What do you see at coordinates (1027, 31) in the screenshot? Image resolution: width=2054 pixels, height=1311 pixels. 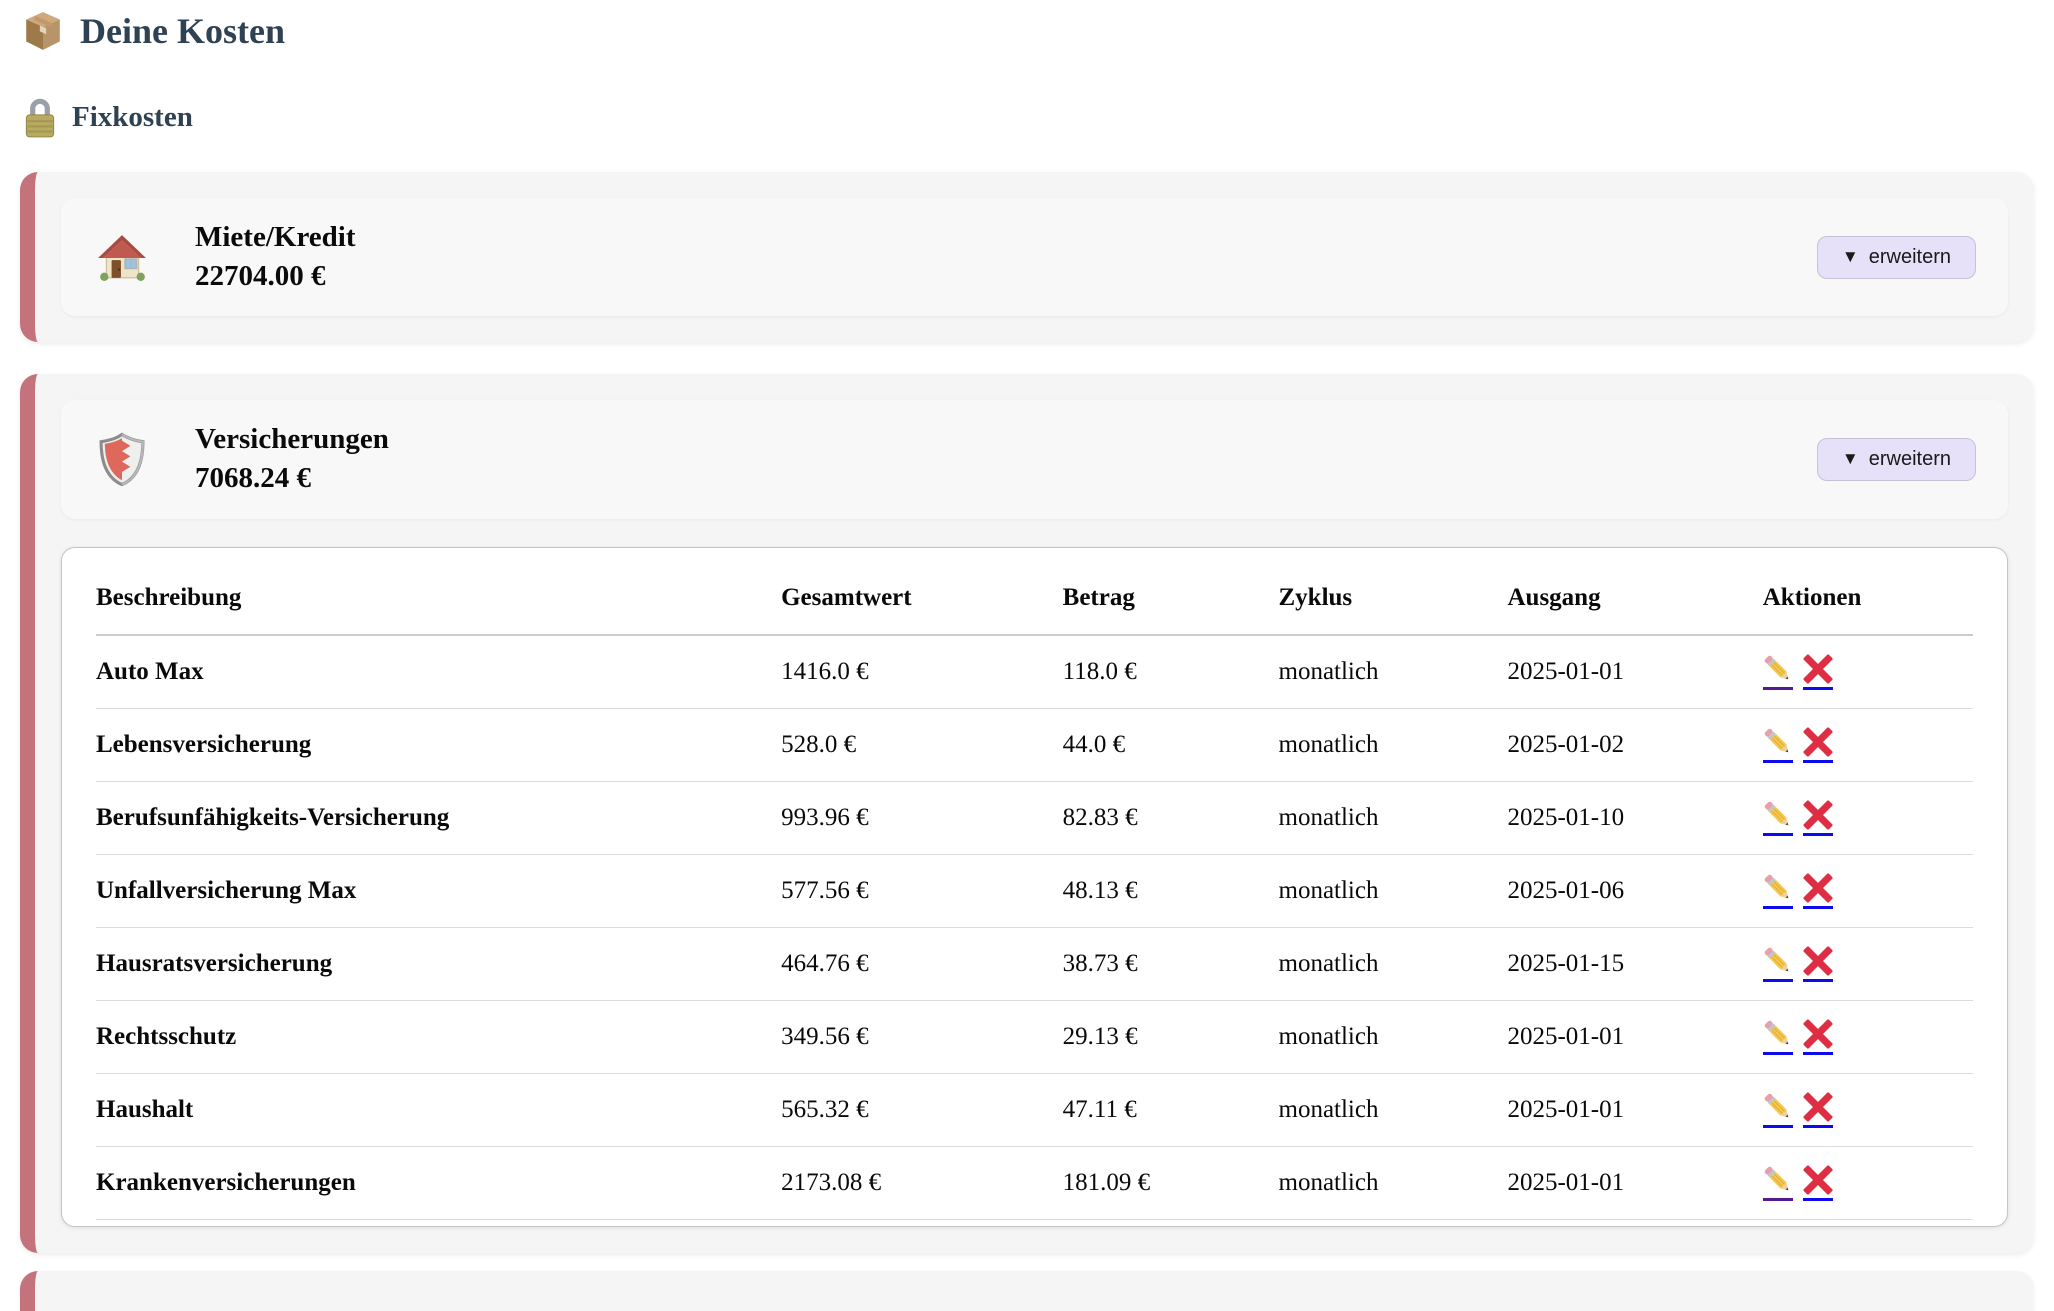 I see `page-title: Deine Kosten` at bounding box center [1027, 31].